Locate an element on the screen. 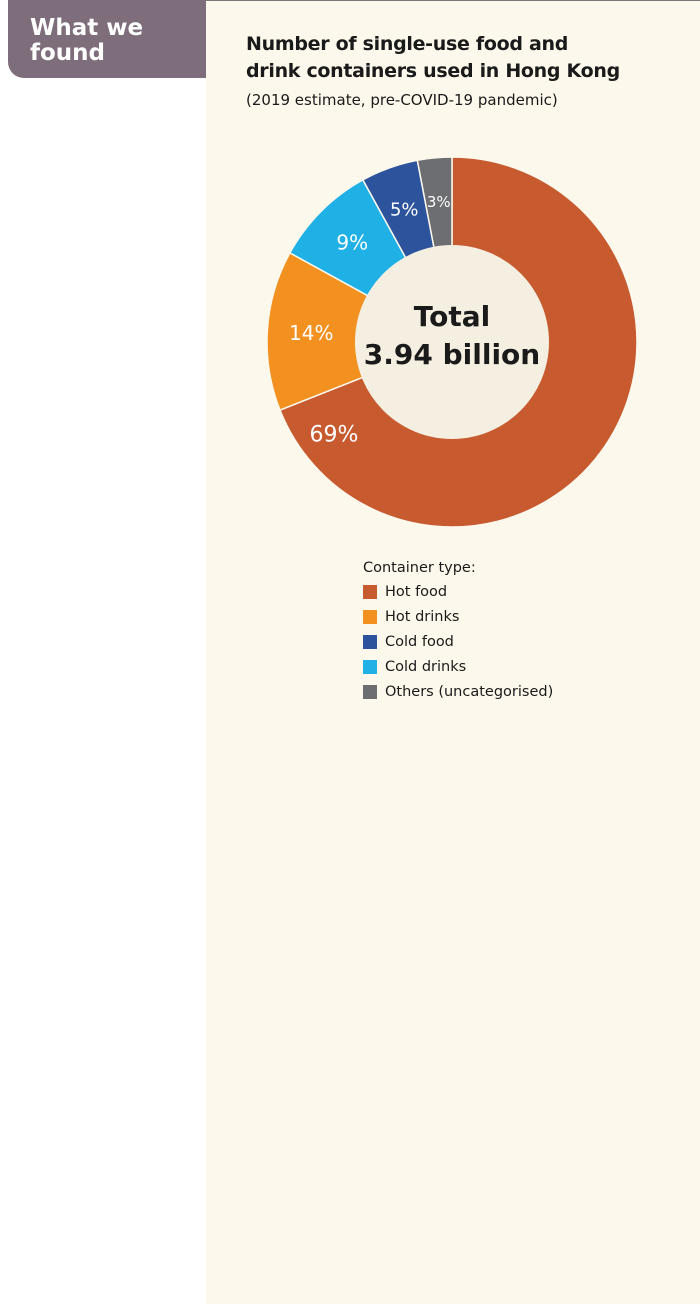 This screenshot has width=700, height=1311. legend-label: Hot drinks is located at coordinates (422, 616).